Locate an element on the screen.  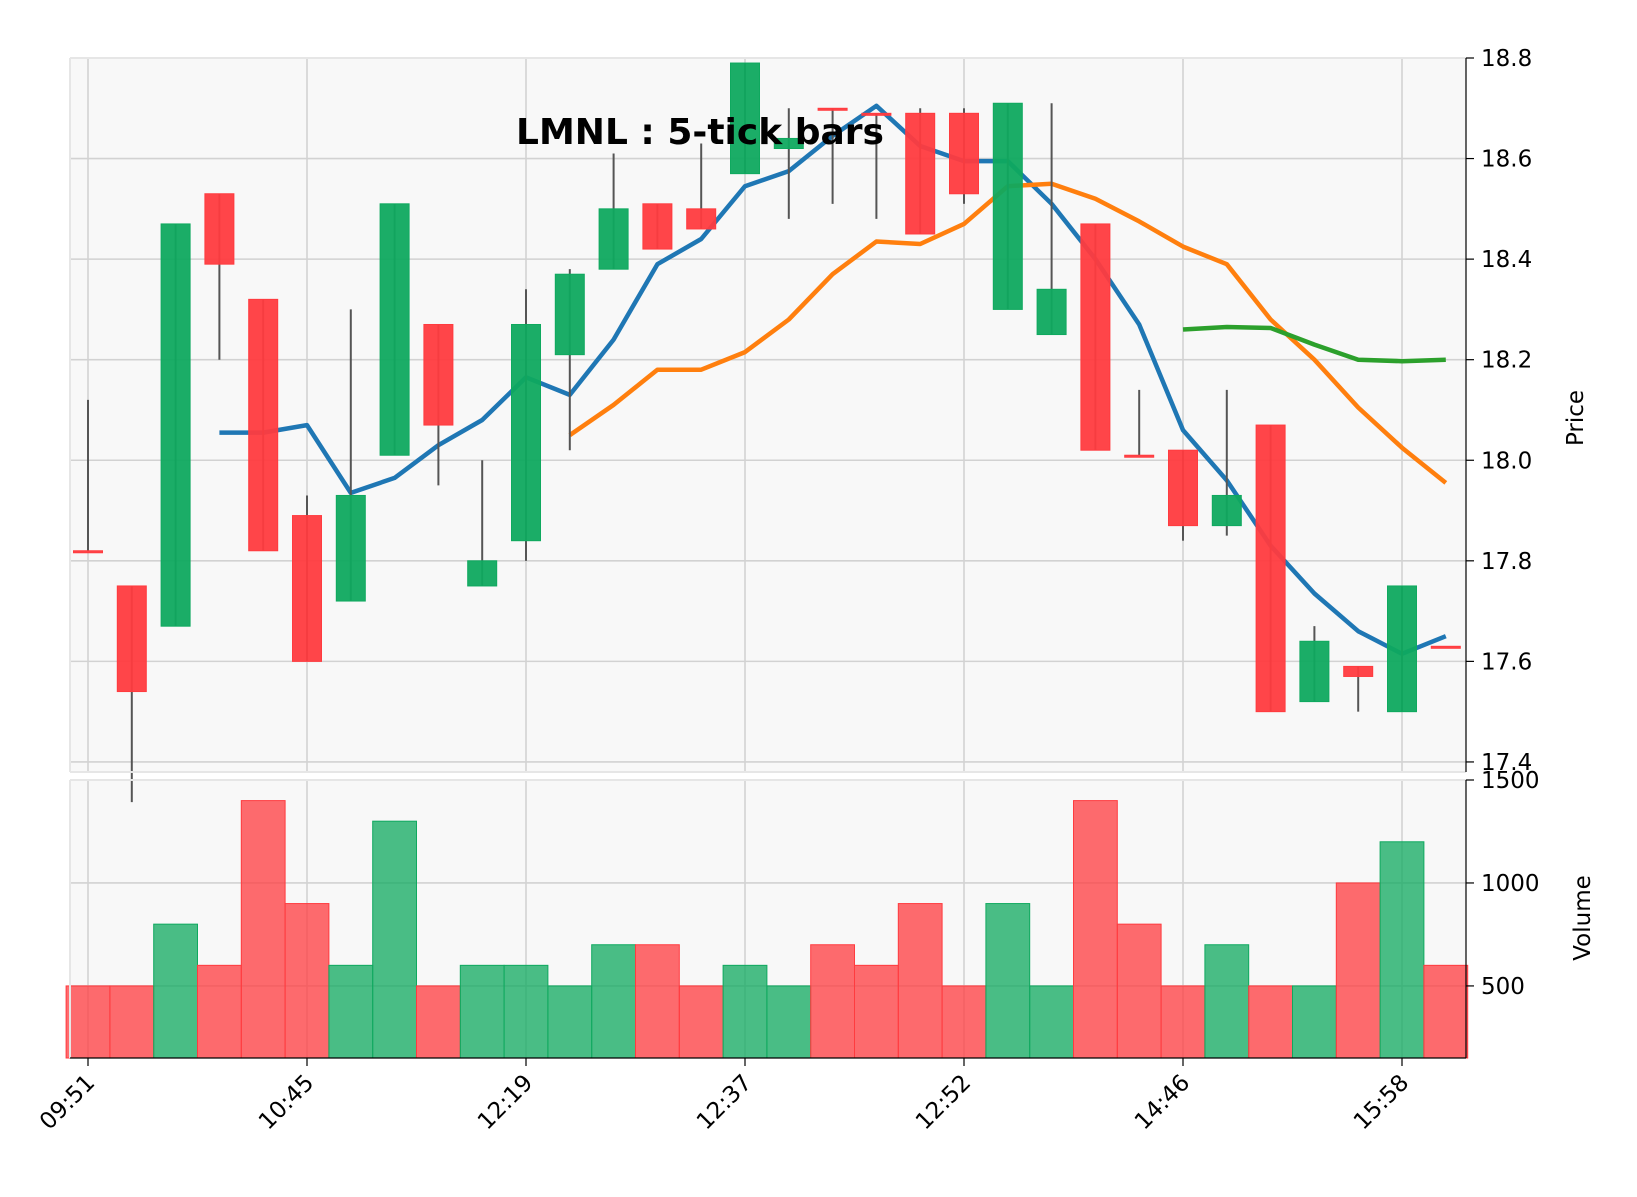
volume-tick-label: 1500 is located at coordinates (1510, 781).